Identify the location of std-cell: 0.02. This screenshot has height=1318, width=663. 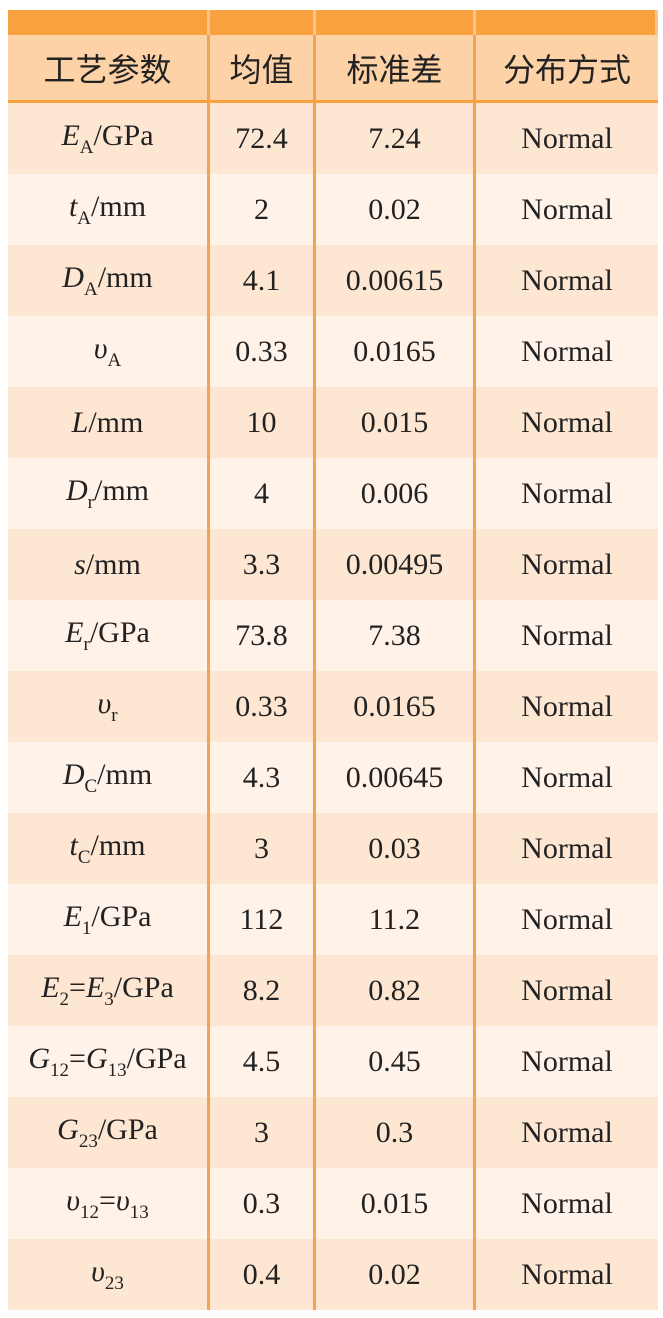
(396, 1274).